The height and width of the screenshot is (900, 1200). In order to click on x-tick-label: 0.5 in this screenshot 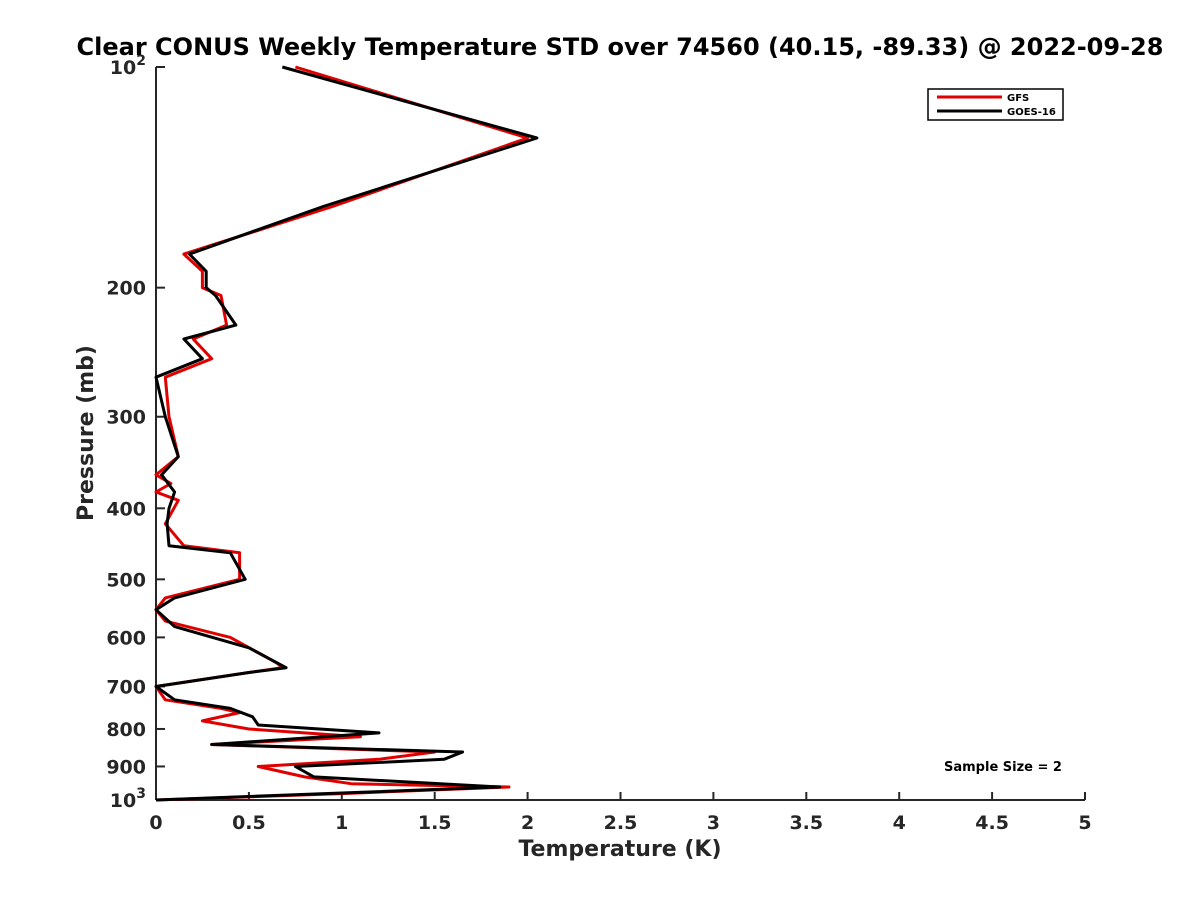, I will do `click(249, 823)`.